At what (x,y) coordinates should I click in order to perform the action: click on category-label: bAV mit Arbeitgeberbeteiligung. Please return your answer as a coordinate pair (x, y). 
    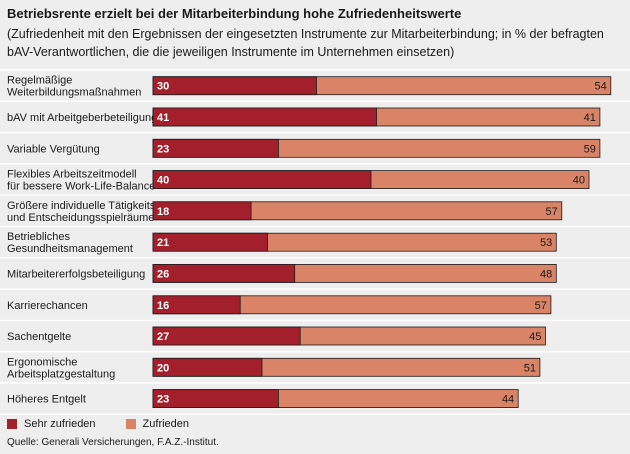
    Looking at the image, I should click on (82, 118).